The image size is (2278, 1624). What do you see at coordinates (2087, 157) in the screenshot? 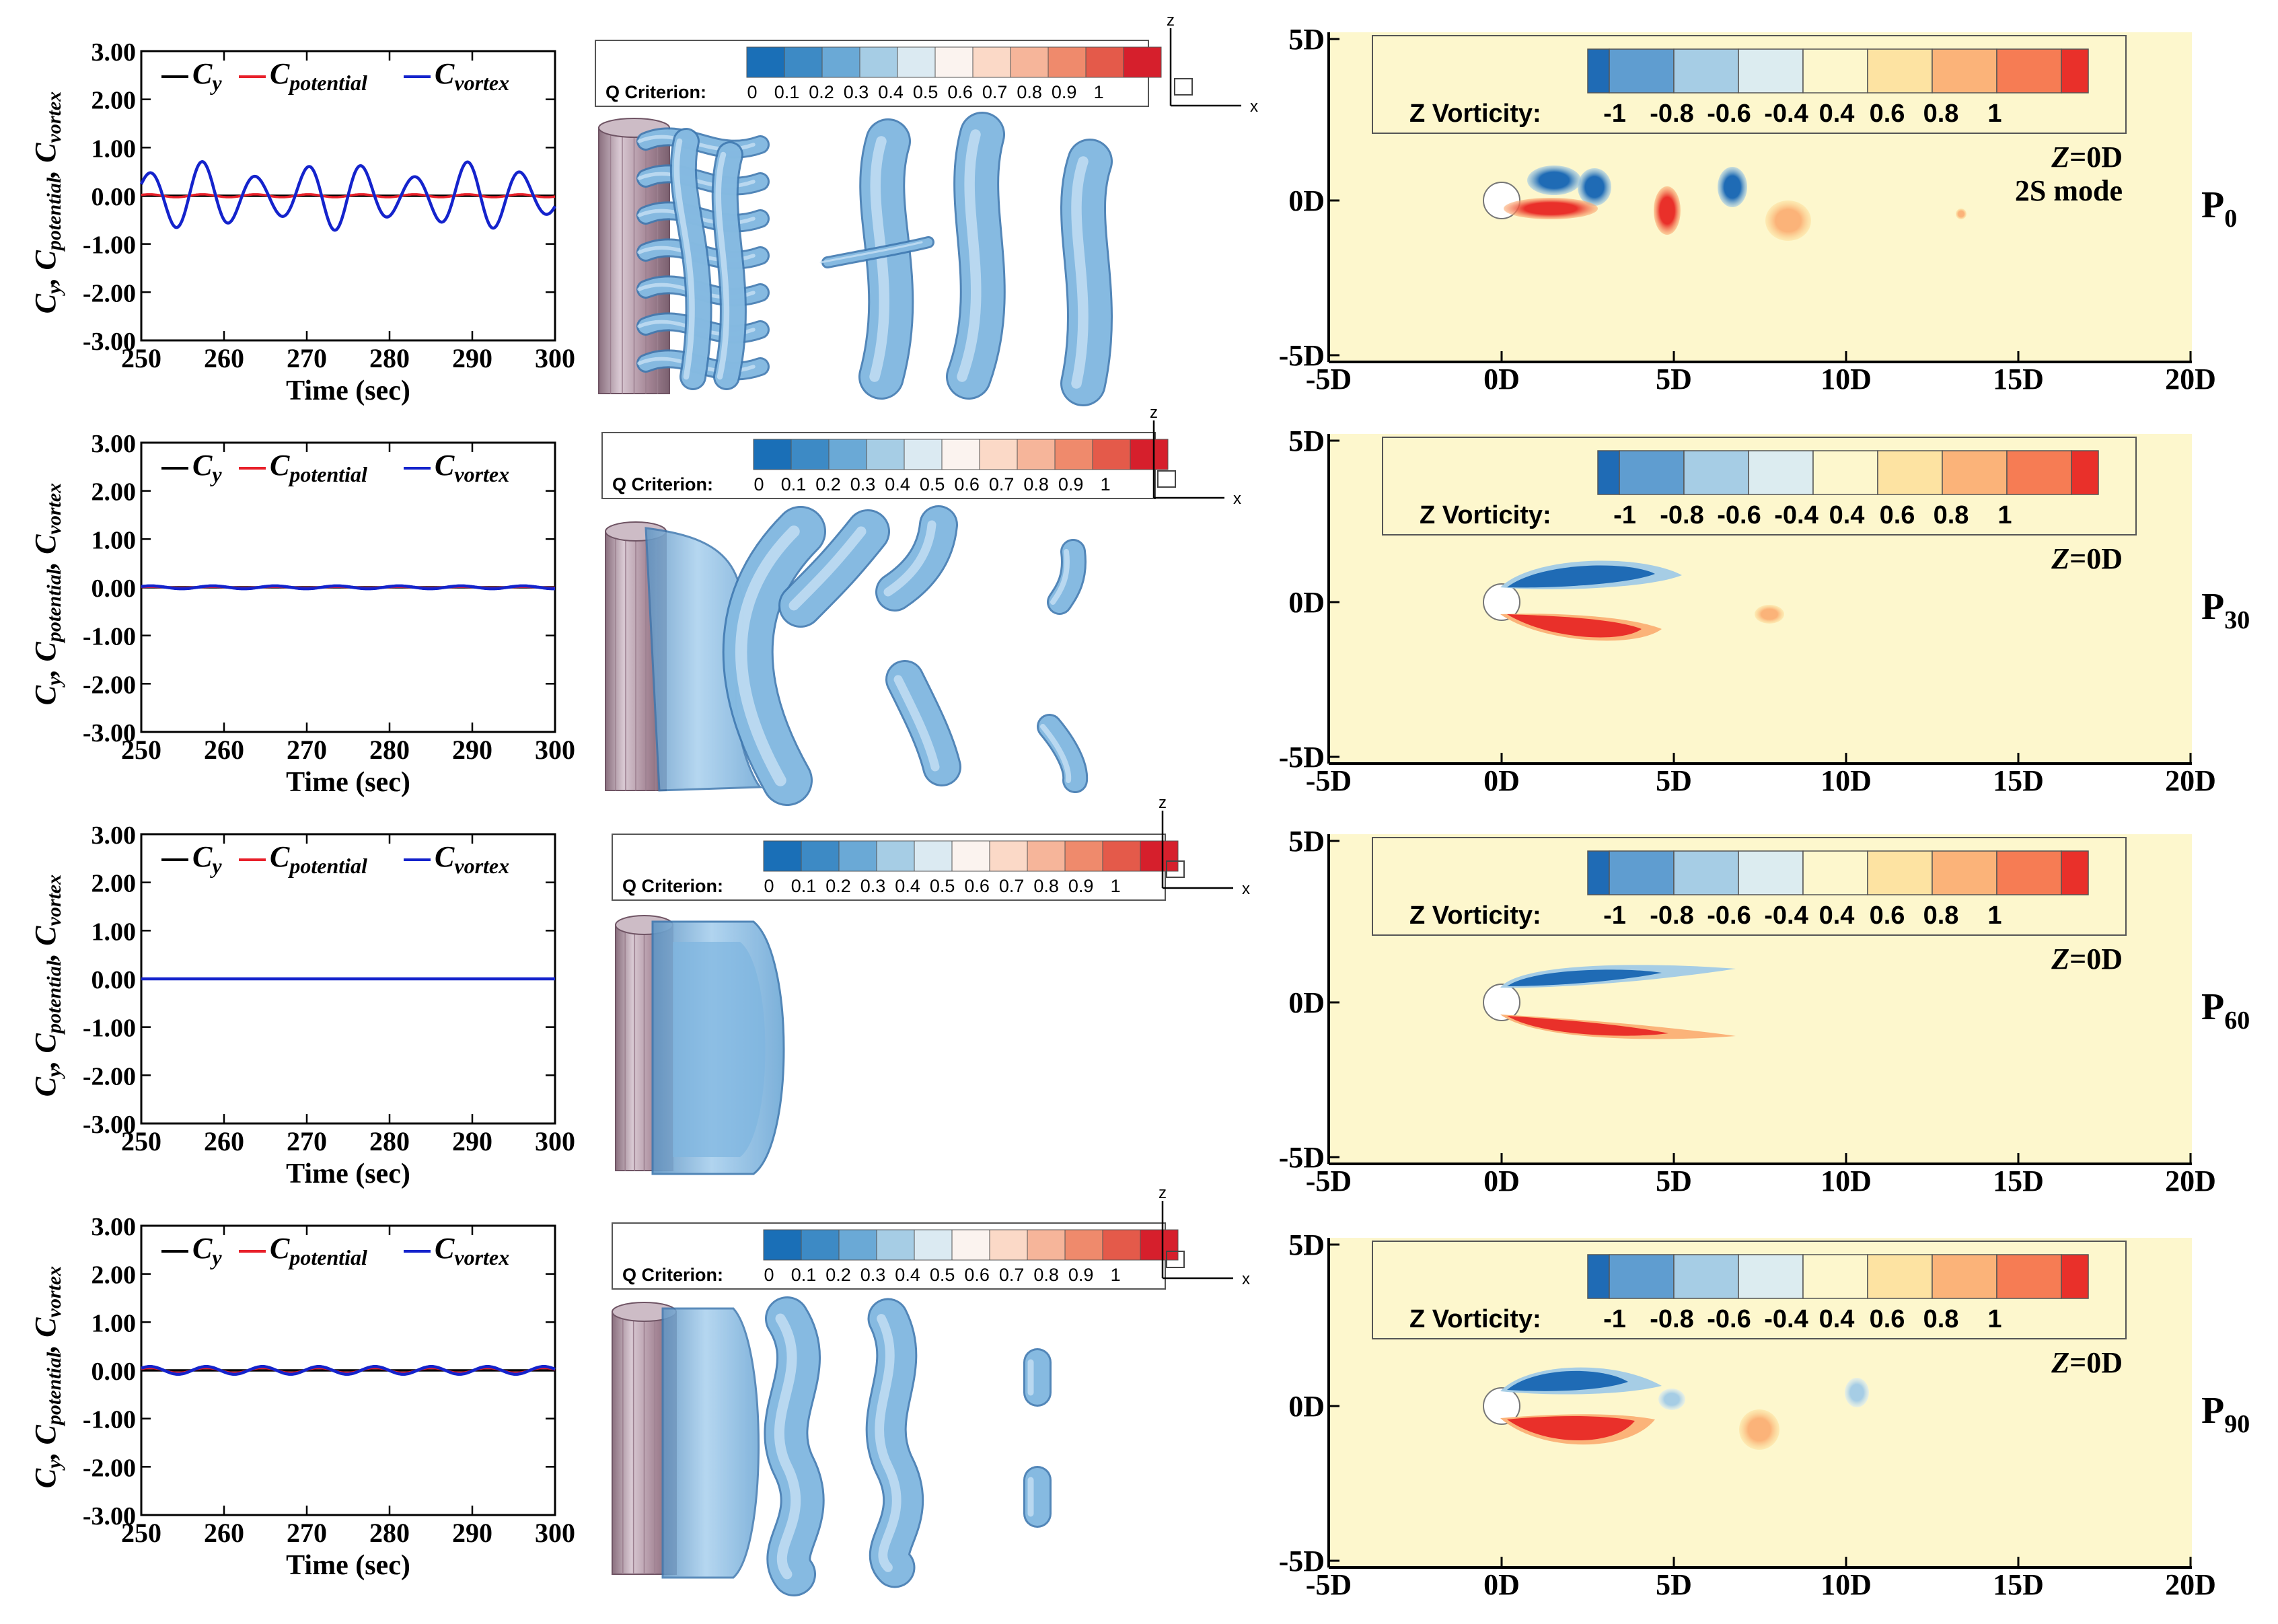
I see `z-plane-label: Z=0D` at bounding box center [2087, 157].